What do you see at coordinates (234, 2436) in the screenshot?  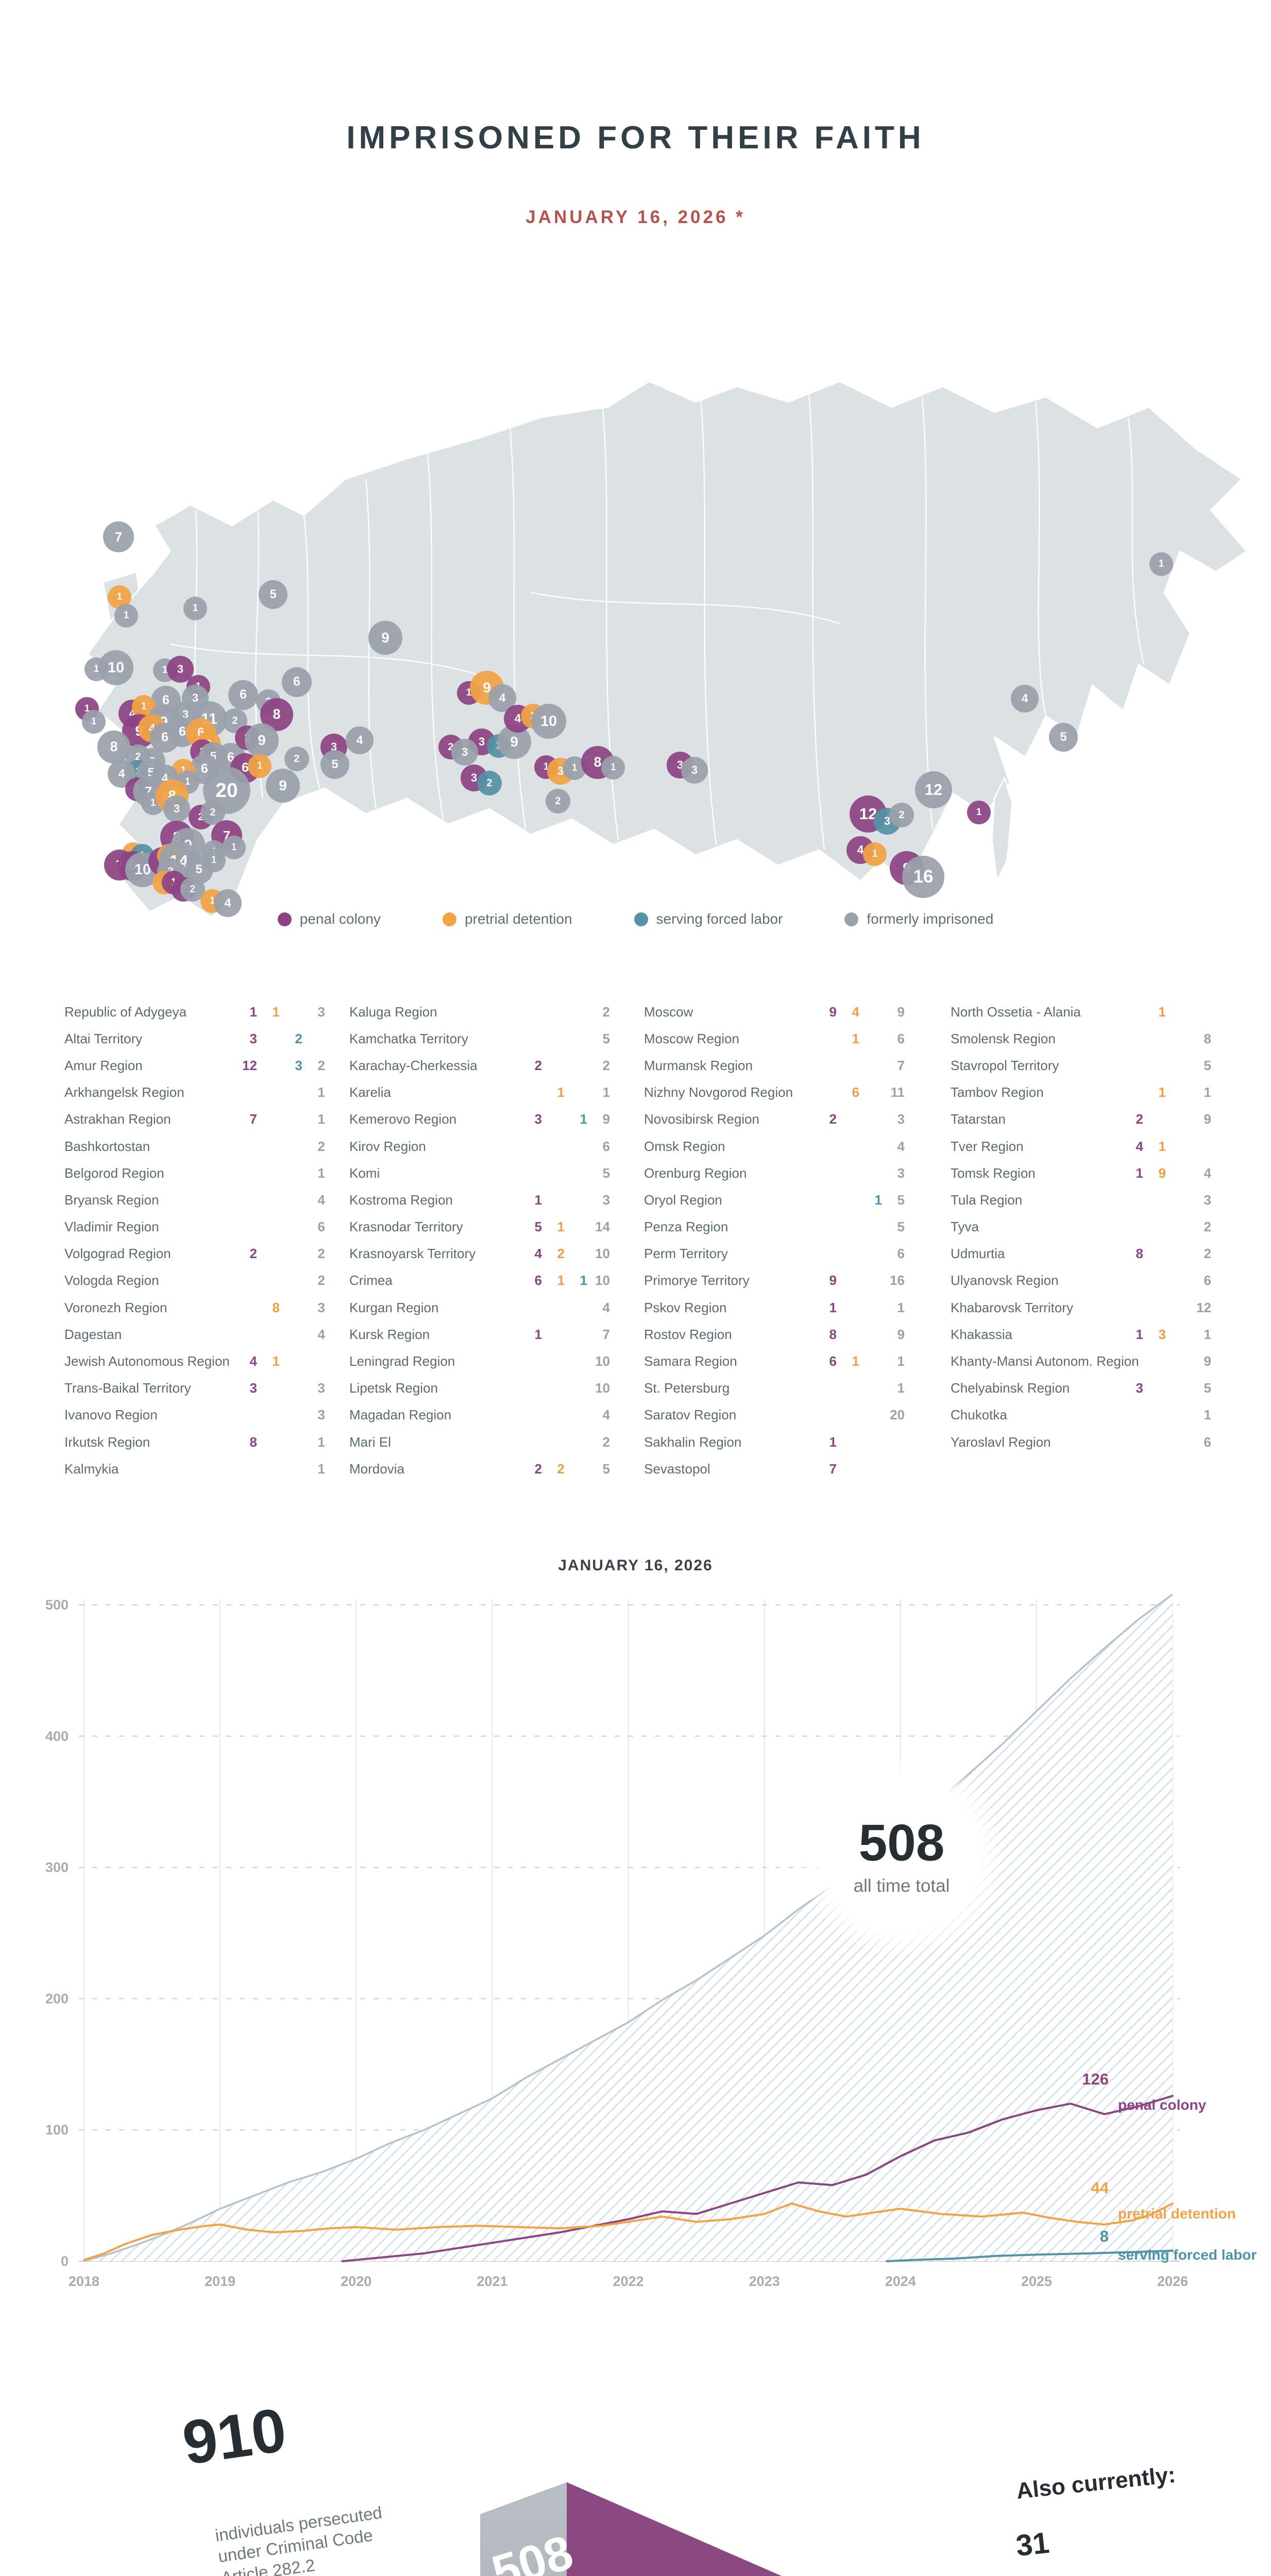 I see `persecuted-value: 910` at bounding box center [234, 2436].